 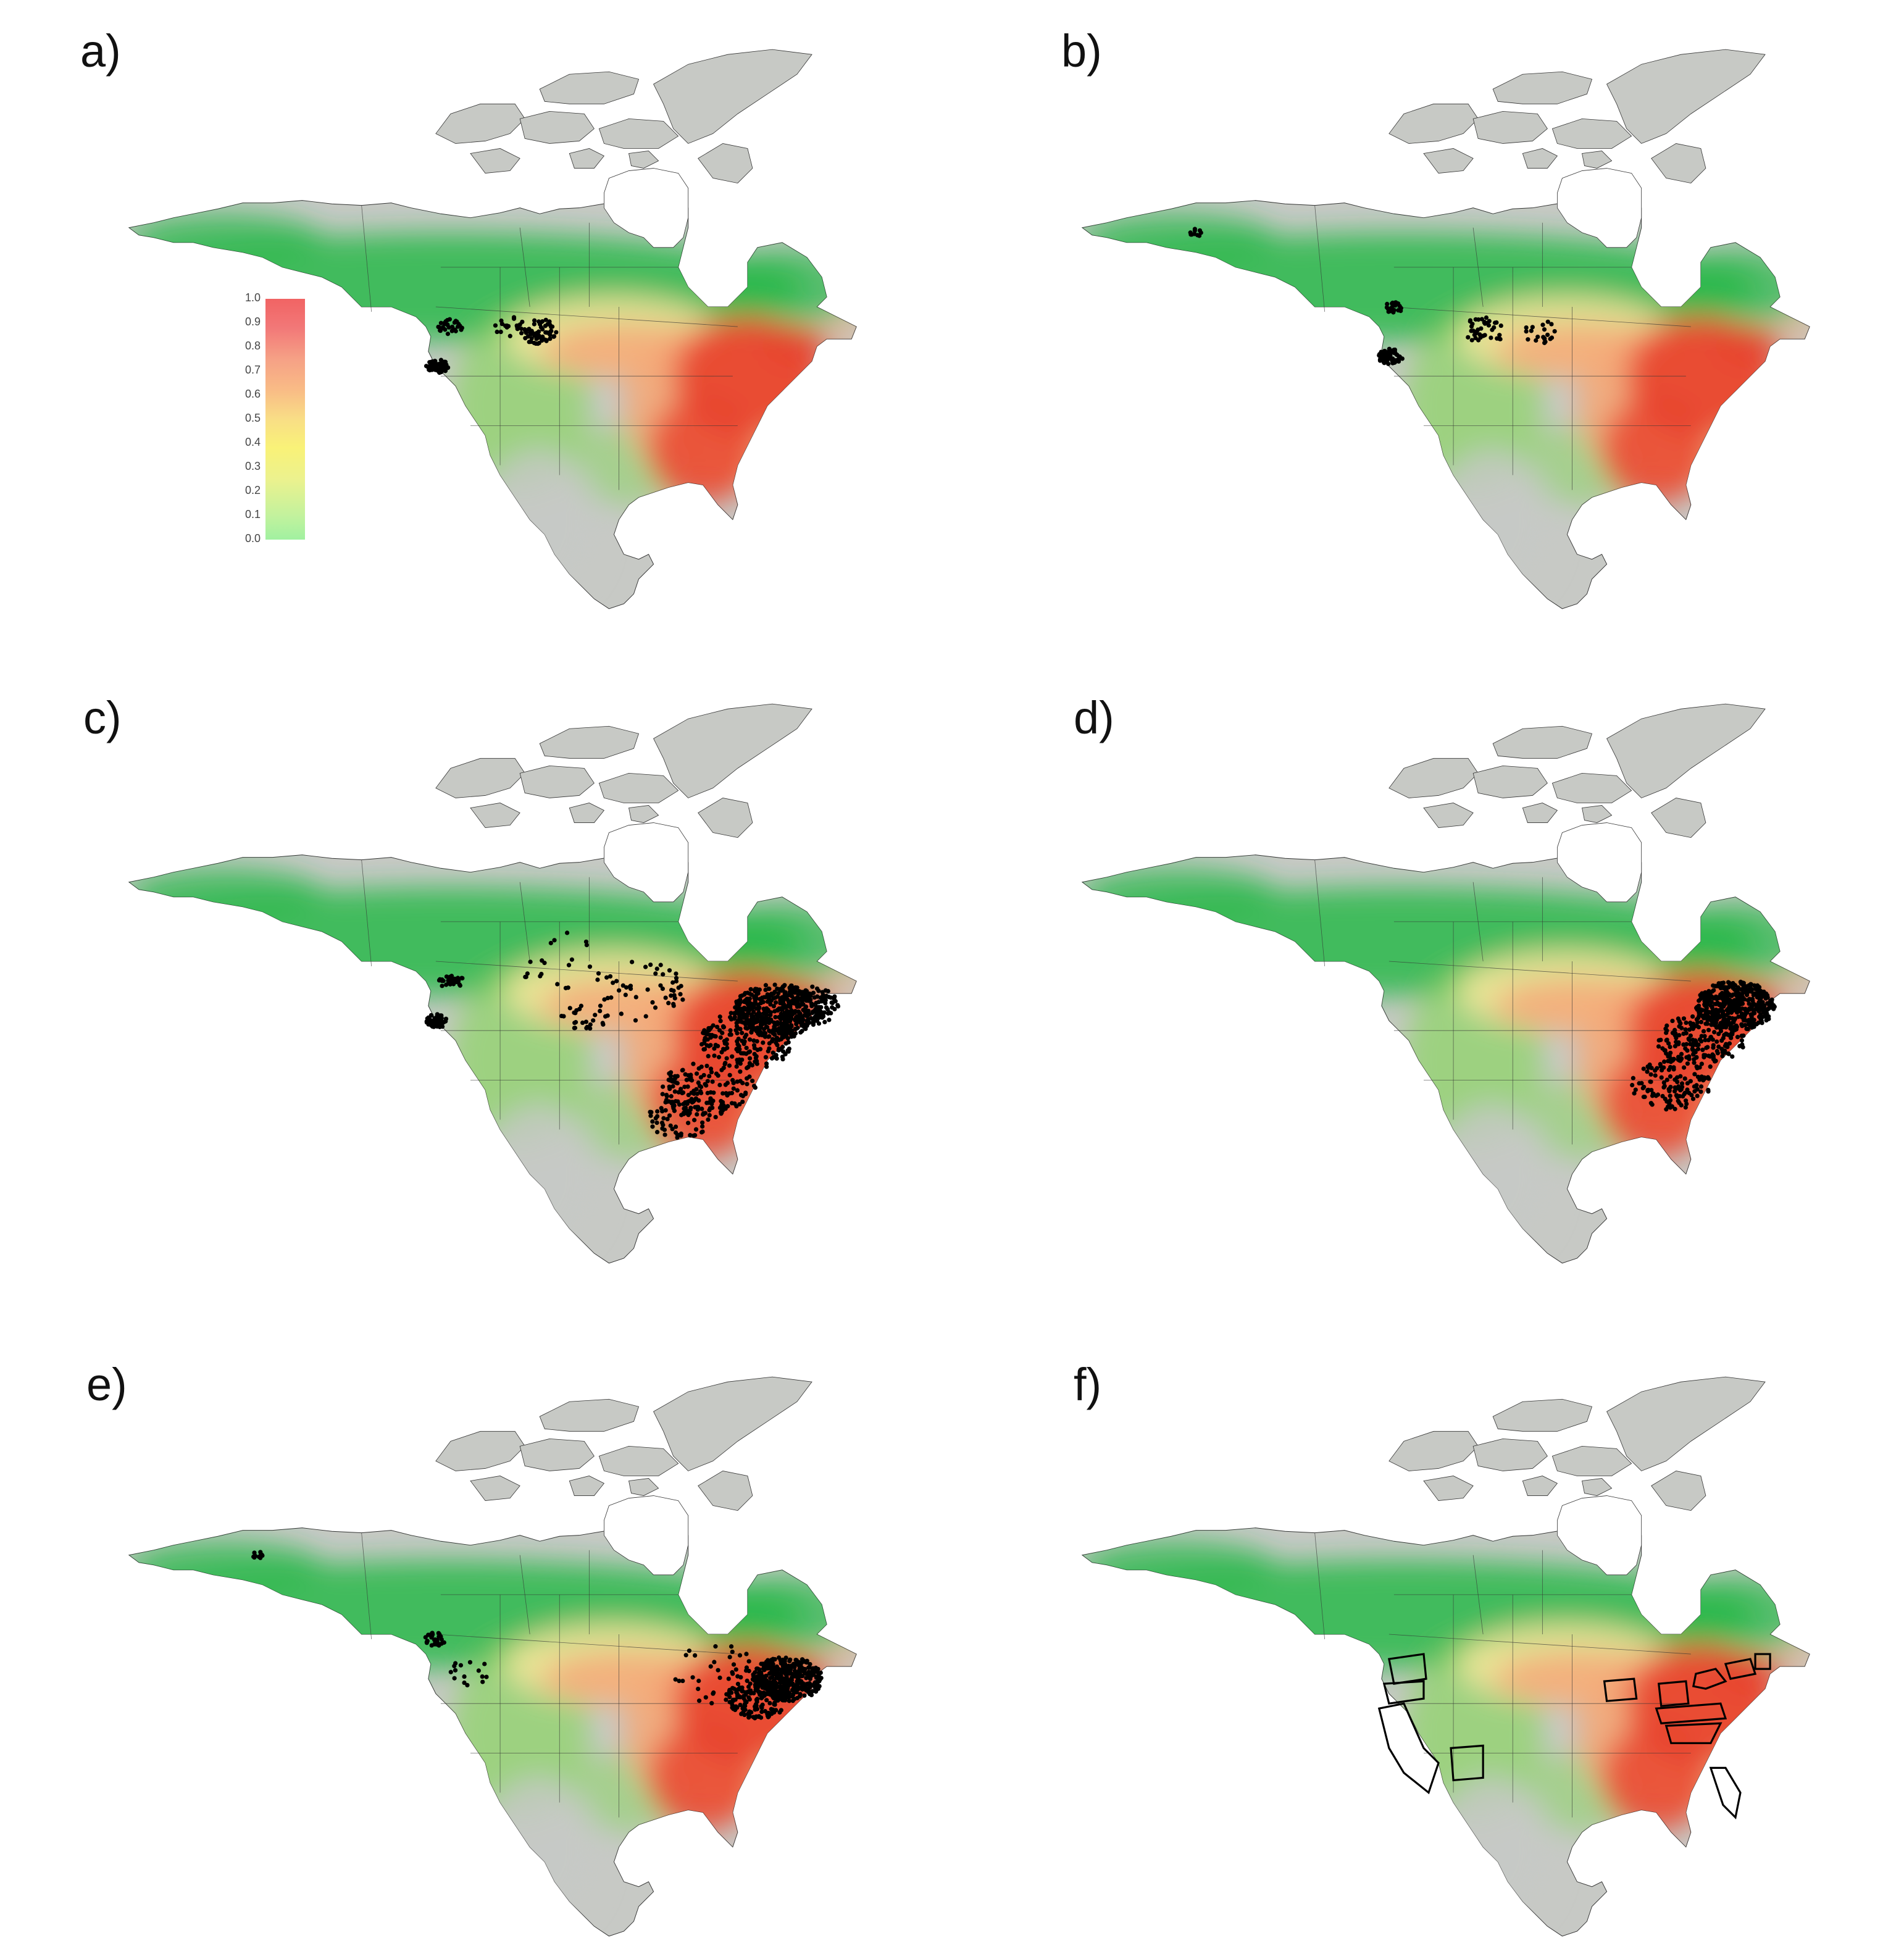 I want to click on occurrence-points, so click(x=633, y=1035).